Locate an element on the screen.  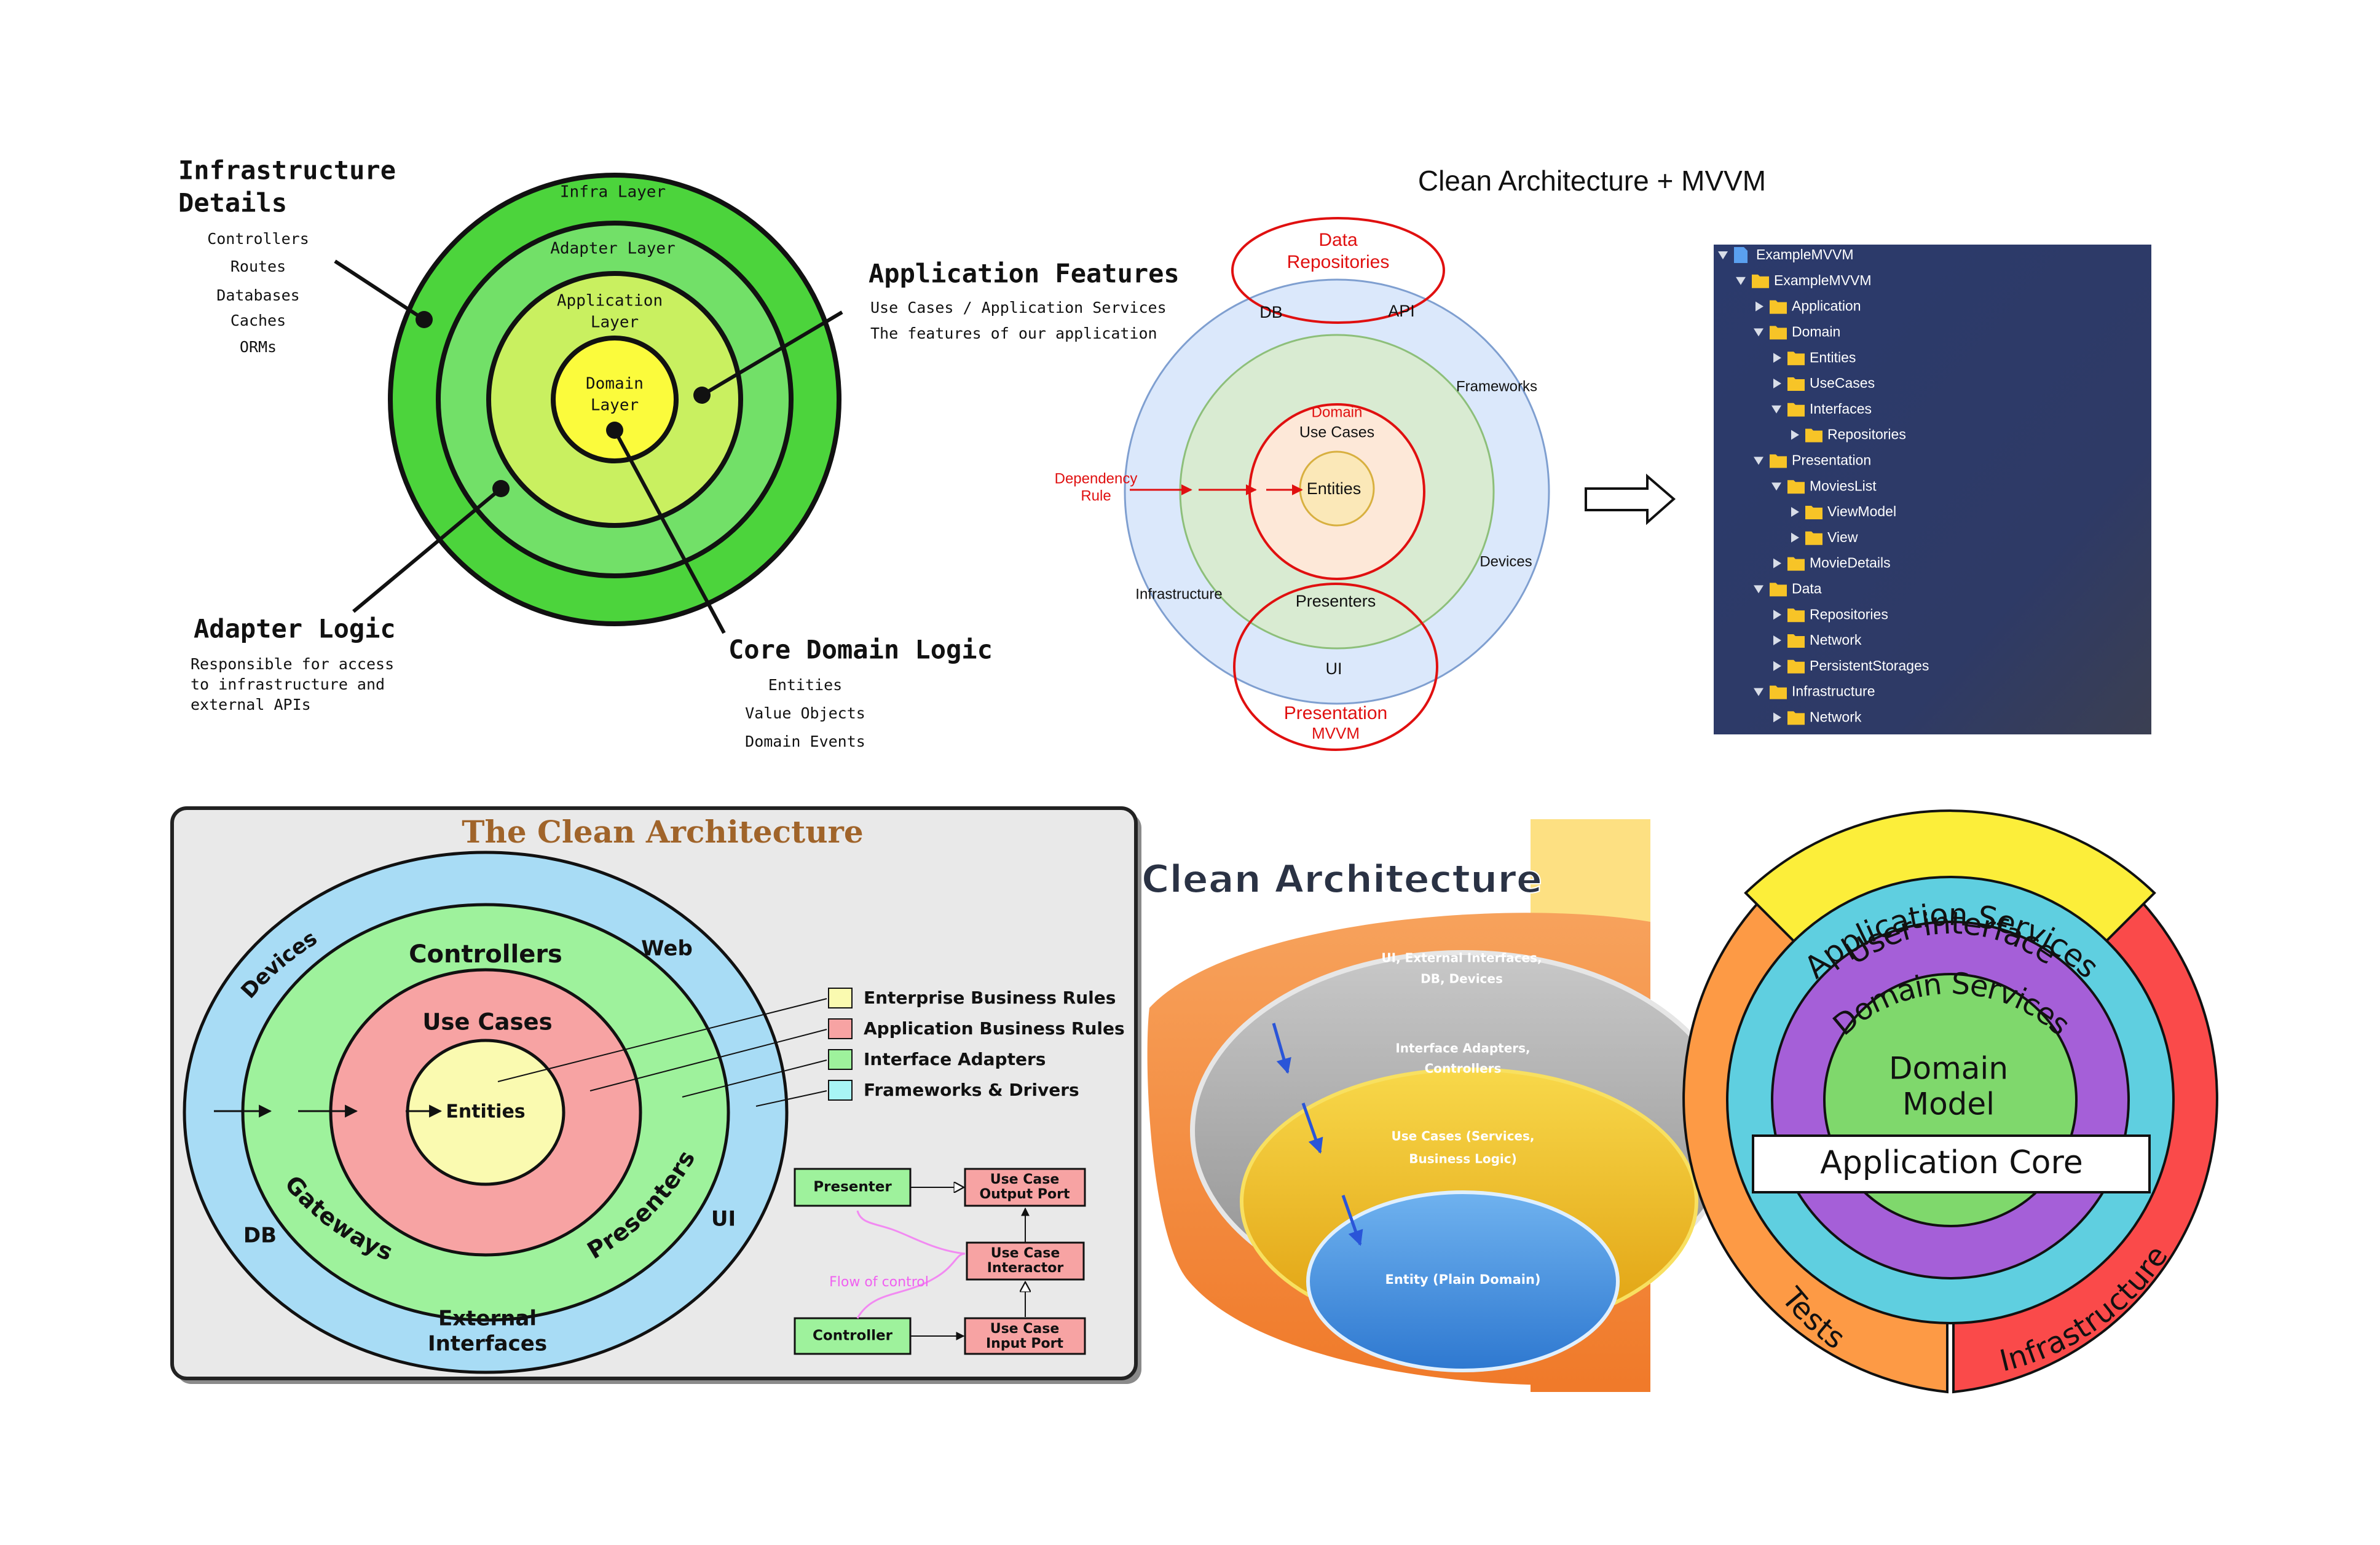
domain-model-label-1: Domain is located at coordinates (1948, 1069).